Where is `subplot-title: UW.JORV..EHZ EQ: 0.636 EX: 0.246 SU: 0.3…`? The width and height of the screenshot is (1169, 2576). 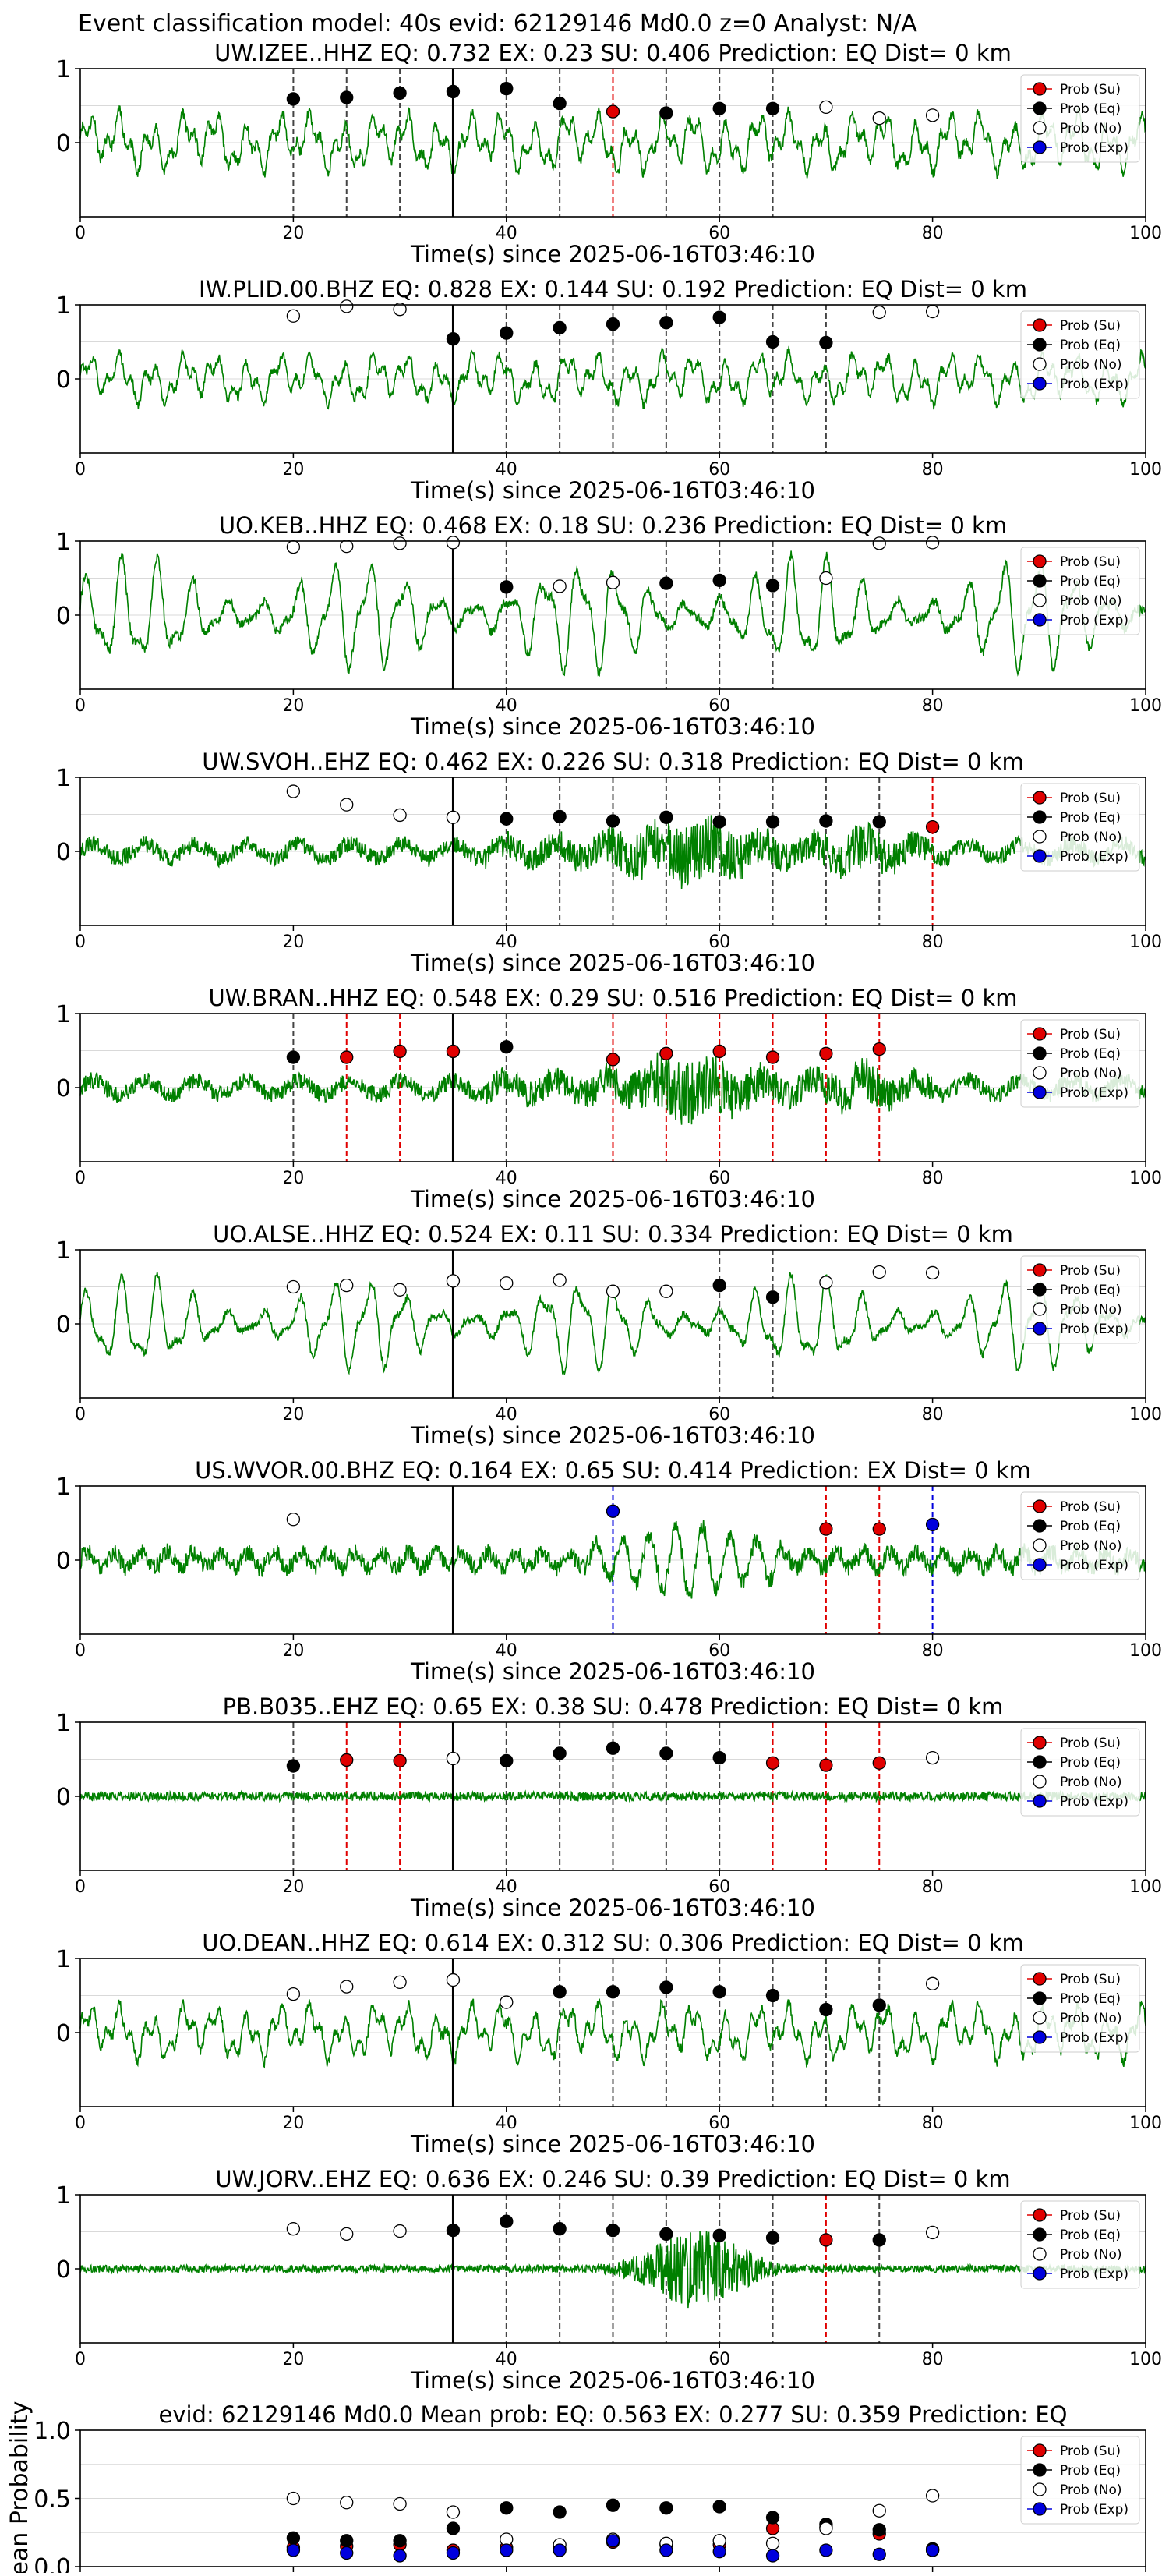
subplot-title: UW.JORV..EHZ EQ: 0.636 EX: 0.246 SU: 0.3… is located at coordinates (612, 2179).